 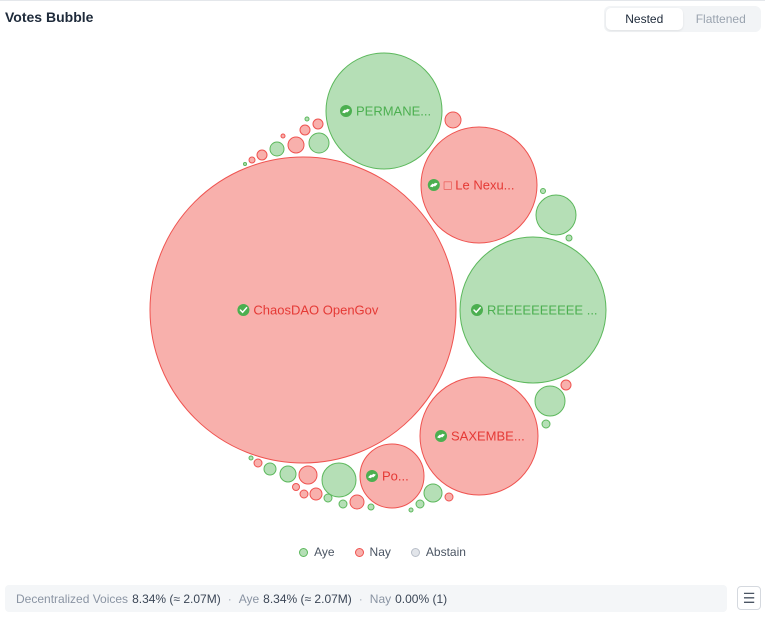 I want to click on legend-label-abstain: Abstain, so click(x=445, y=552).